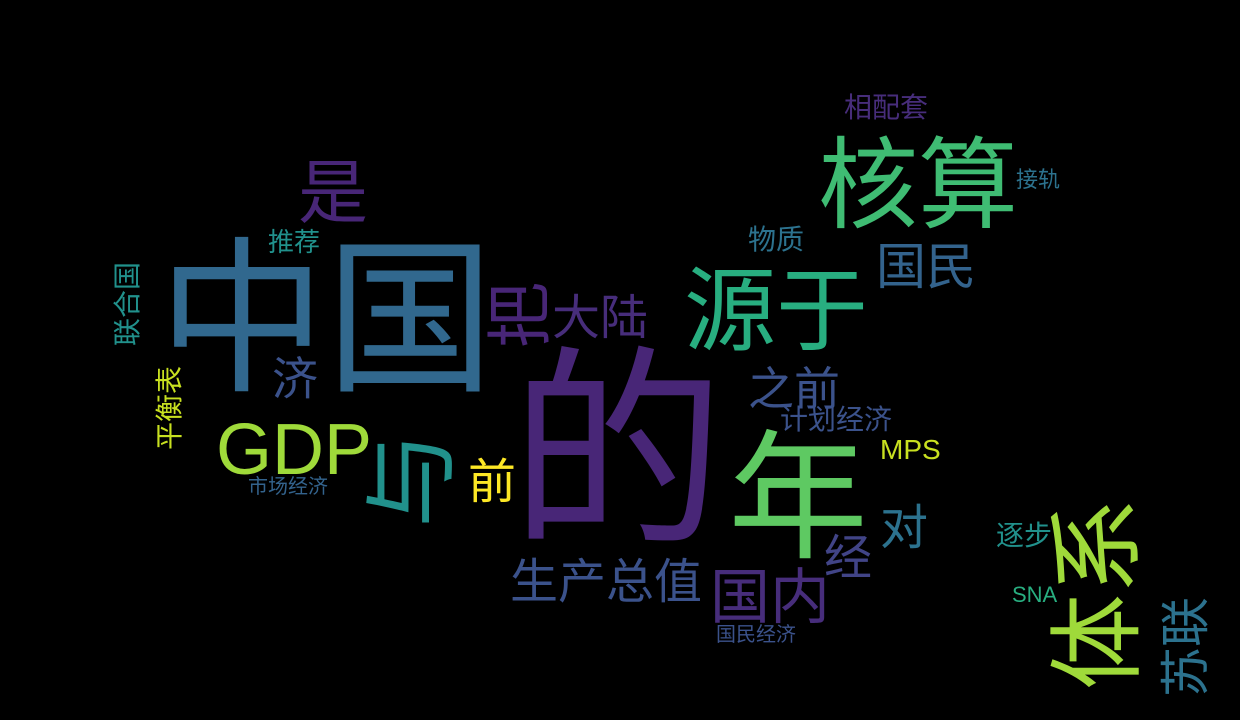 The height and width of the screenshot is (720, 1240). What do you see at coordinates (836, 419) in the screenshot?
I see `word-jihuajingji: 计划经济` at bounding box center [836, 419].